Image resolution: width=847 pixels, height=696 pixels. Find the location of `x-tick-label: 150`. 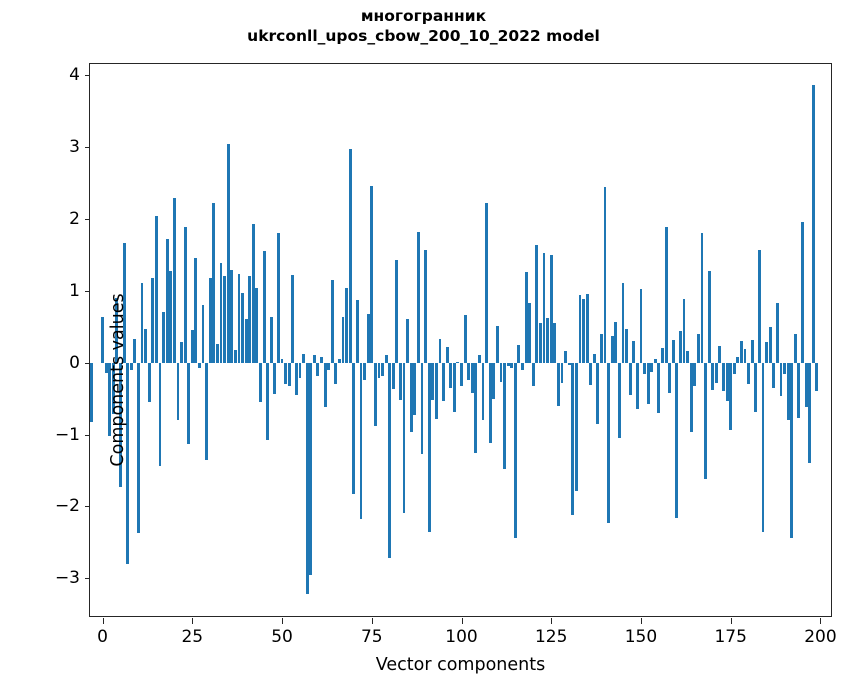

x-tick-label: 150 is located at coordinates (641, 637).